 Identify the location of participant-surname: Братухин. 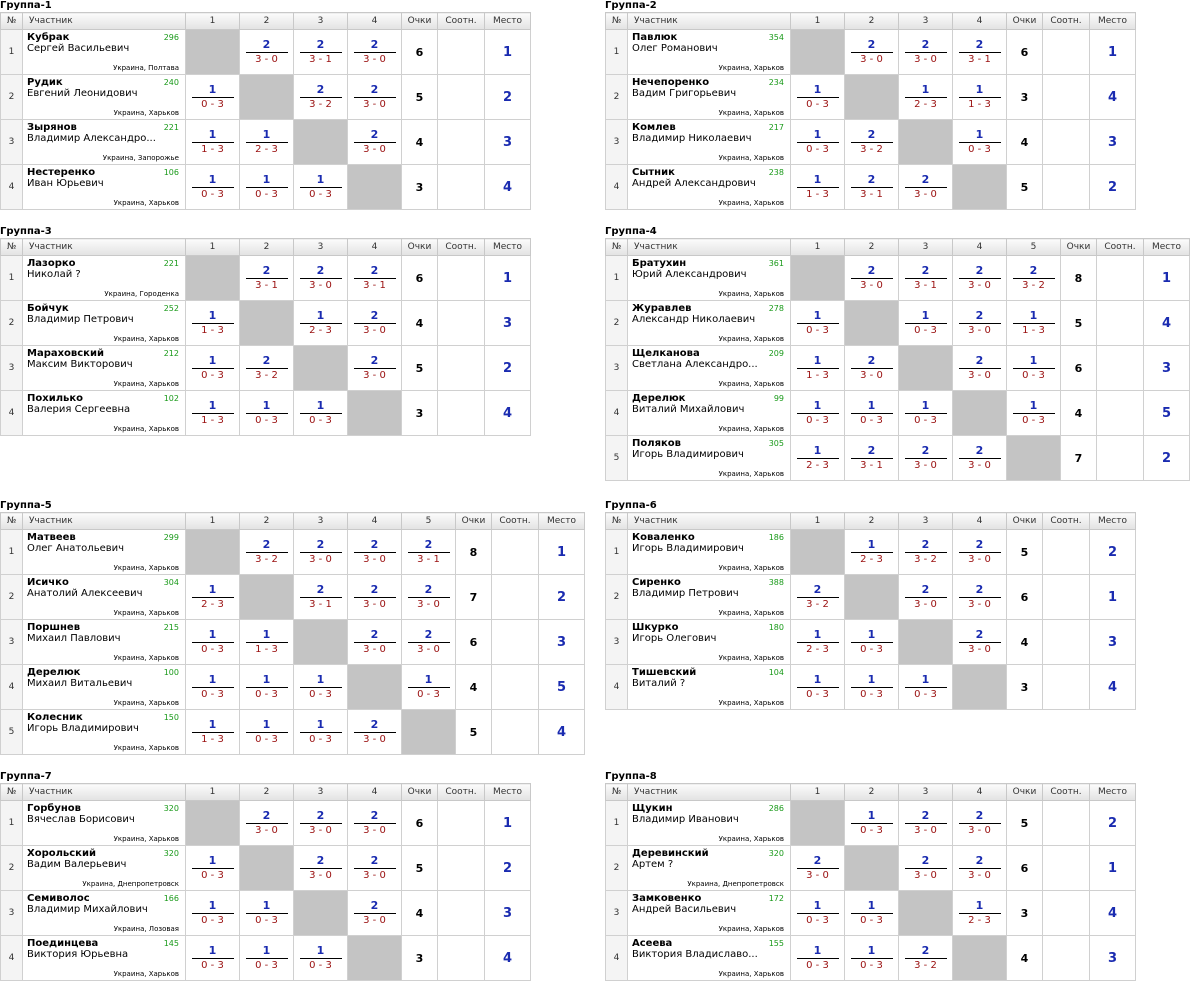
(659, 263).